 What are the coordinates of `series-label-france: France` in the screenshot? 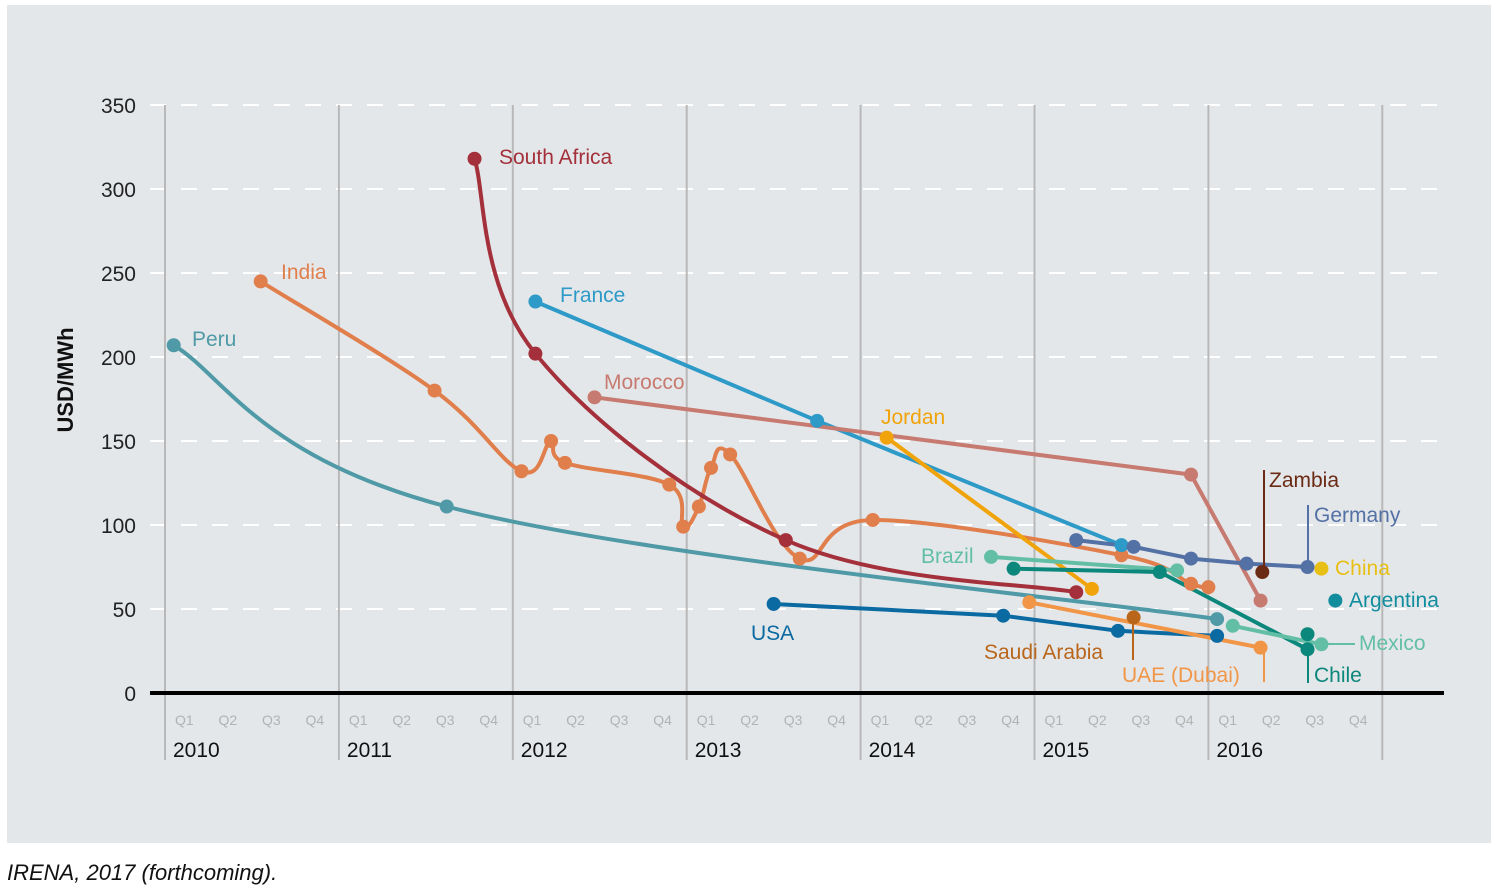 It's located at (592, 295).